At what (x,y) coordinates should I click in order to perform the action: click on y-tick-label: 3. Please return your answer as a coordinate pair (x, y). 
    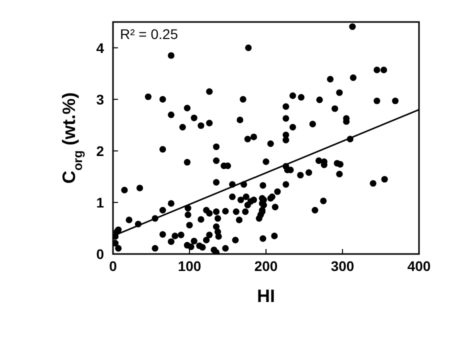
    Looking at the image, I should click on (100, 99).